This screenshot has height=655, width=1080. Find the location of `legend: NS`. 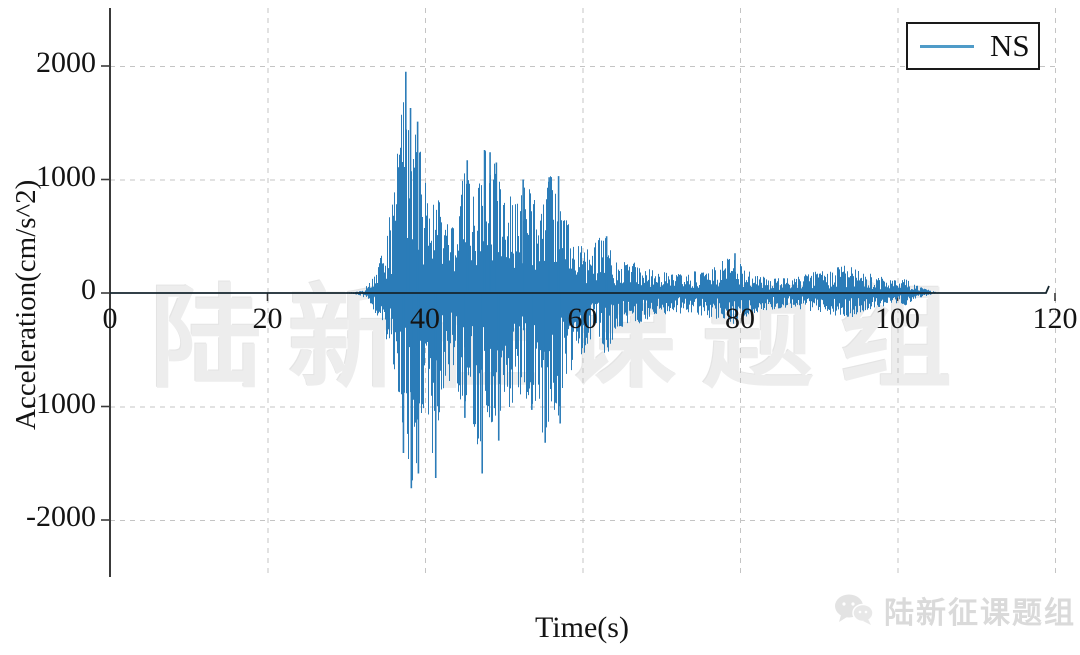

legend: NS is located at coordinates (973, 46).